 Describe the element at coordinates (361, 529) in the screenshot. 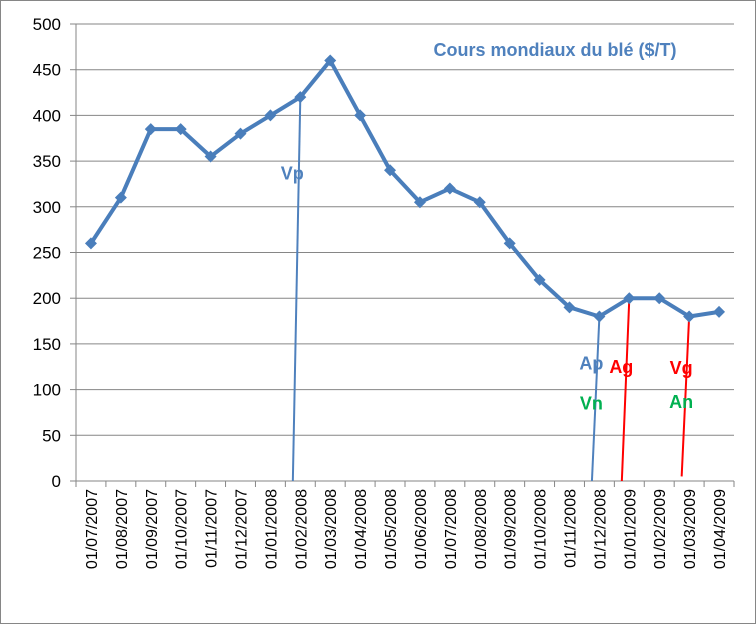

I see `x-tick-label: 01/04/2008` at that location.